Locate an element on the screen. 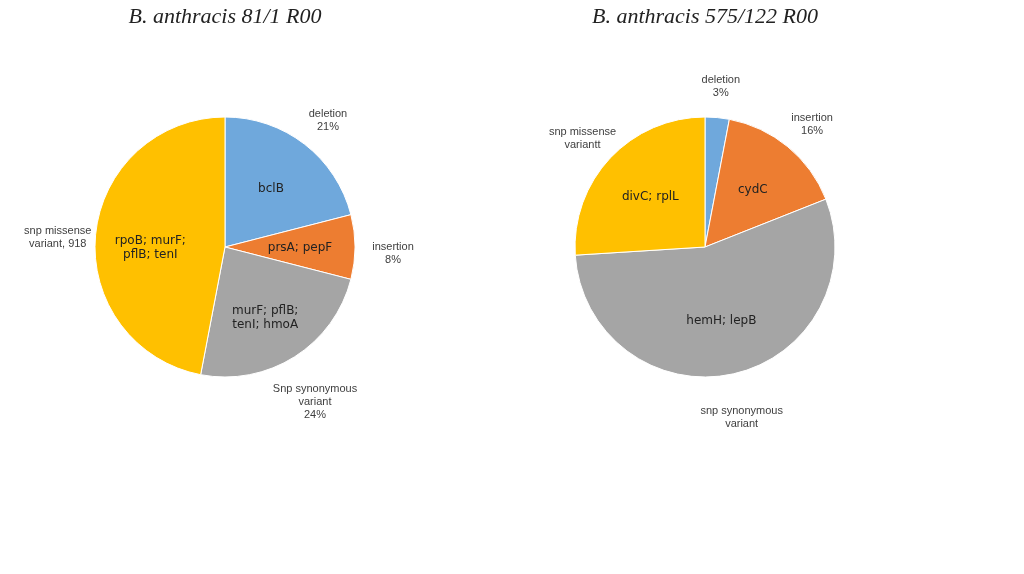  slice-label: snp missense variant, 918 is located at coordinates (58, 237).